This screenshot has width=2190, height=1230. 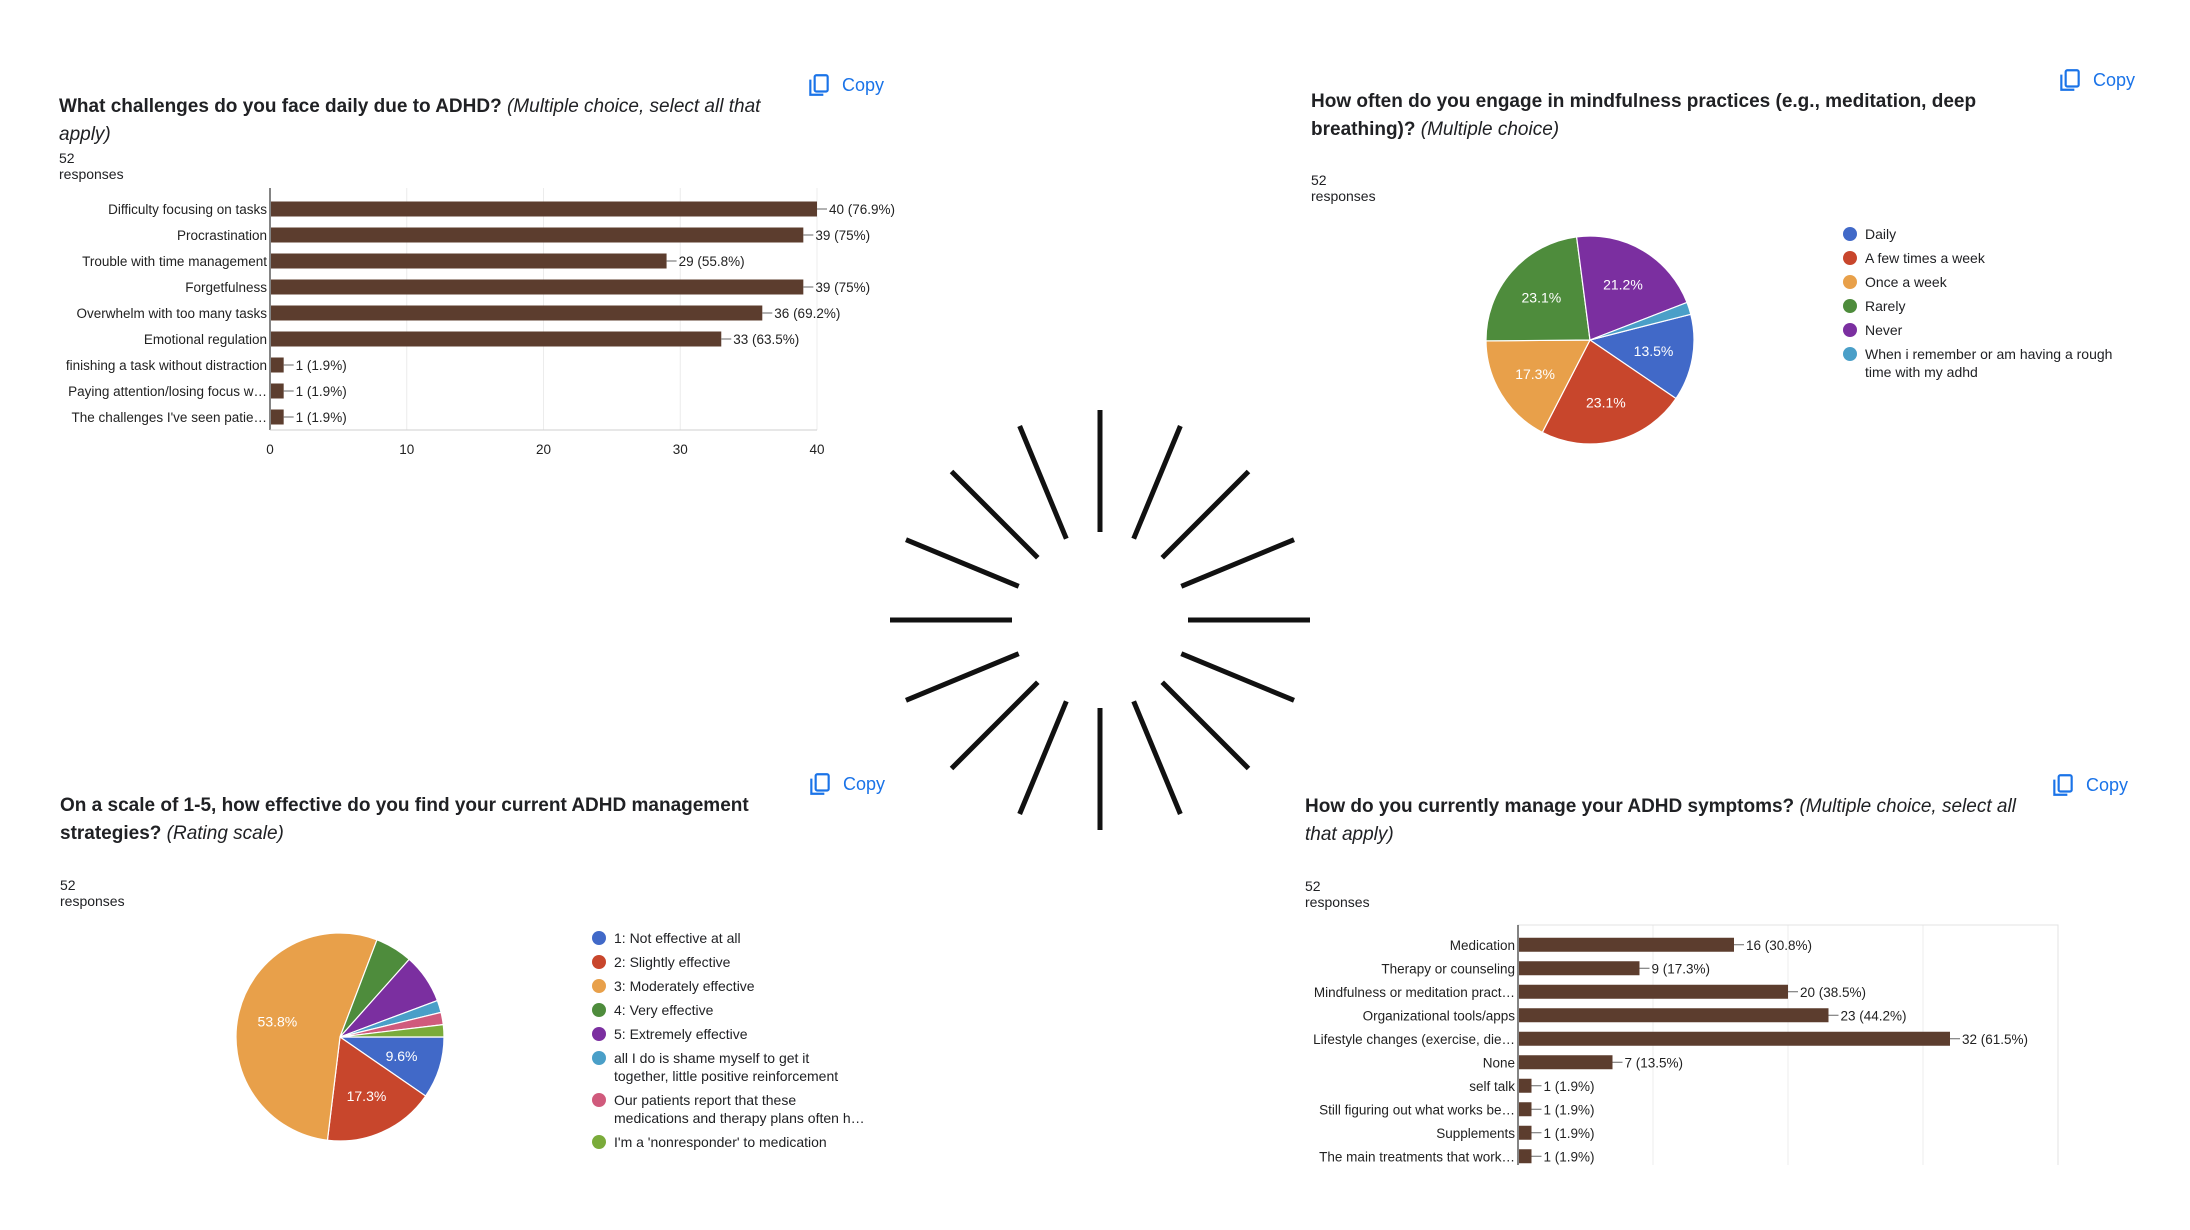 I want to click on legend-label: 1: Not effective at all, so click(x=677, y=938).